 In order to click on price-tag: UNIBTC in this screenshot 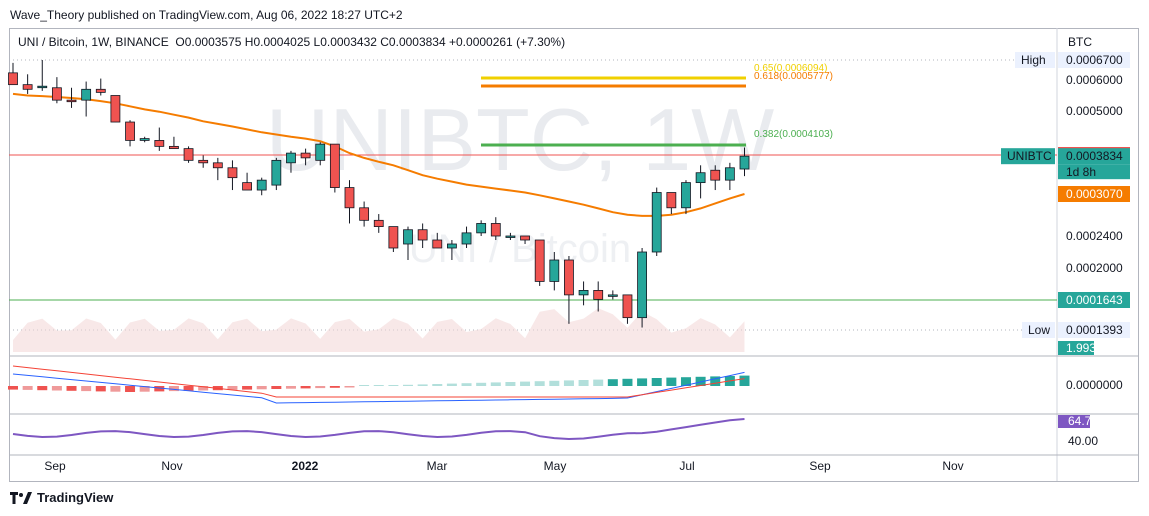, I will do `click(1029, 156)`.